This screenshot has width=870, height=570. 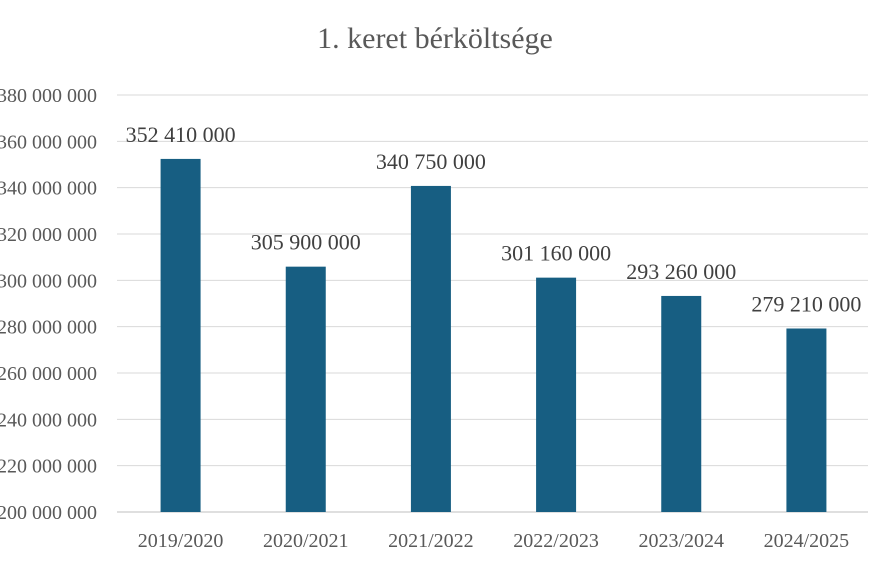 I want to click on x-tick-label: 2022/2023, so click(x=556, y=541).